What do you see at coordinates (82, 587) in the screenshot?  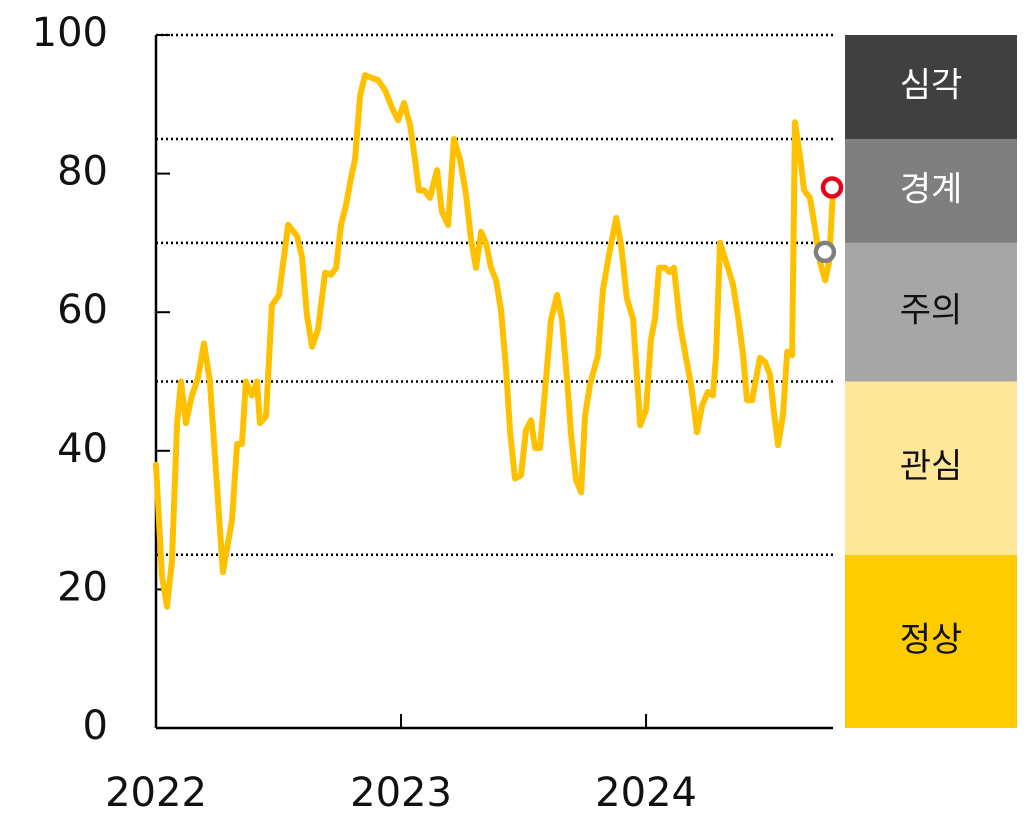 I see `y-tick-label: 20` at bounding box center [82, 587].